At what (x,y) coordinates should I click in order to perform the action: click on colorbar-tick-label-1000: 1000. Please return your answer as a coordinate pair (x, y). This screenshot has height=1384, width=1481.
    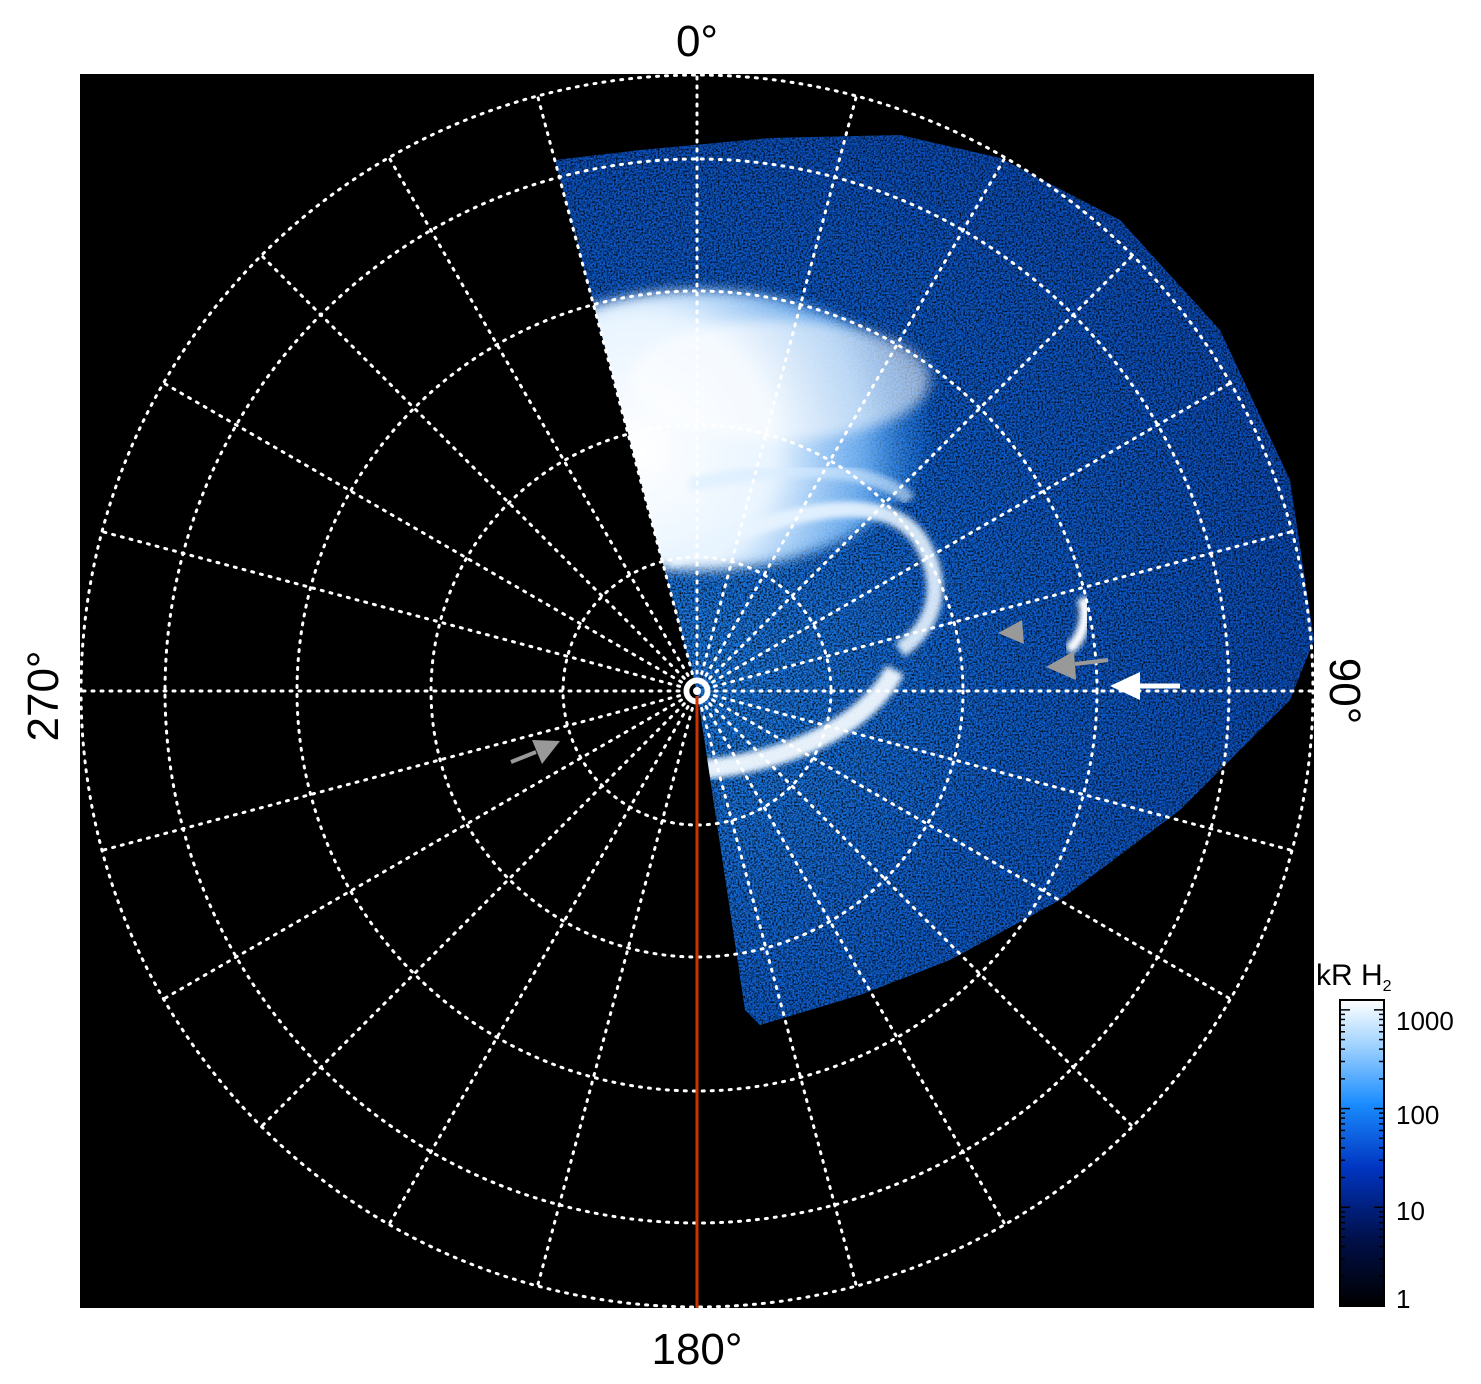
    Looking at the image, I should click on (1425, 1021).